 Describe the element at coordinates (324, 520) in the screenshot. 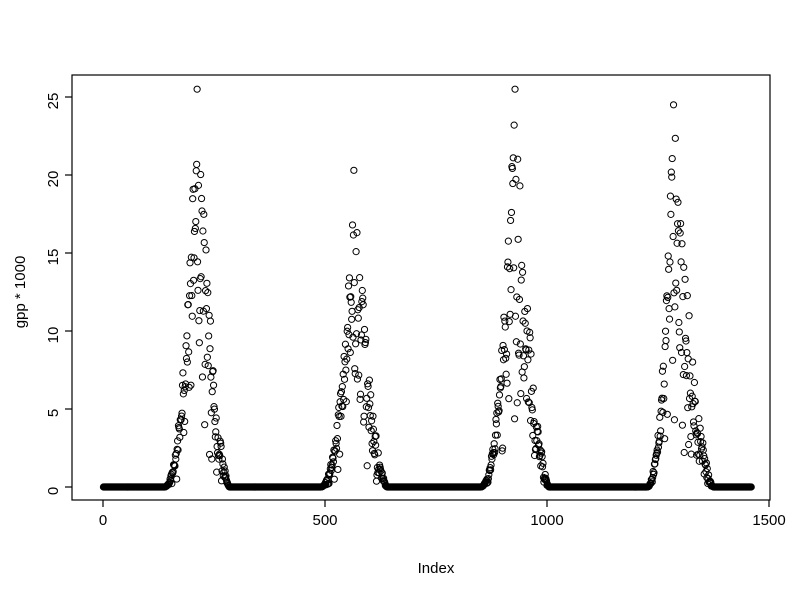

I see `x-tick-label: 500` at that location.